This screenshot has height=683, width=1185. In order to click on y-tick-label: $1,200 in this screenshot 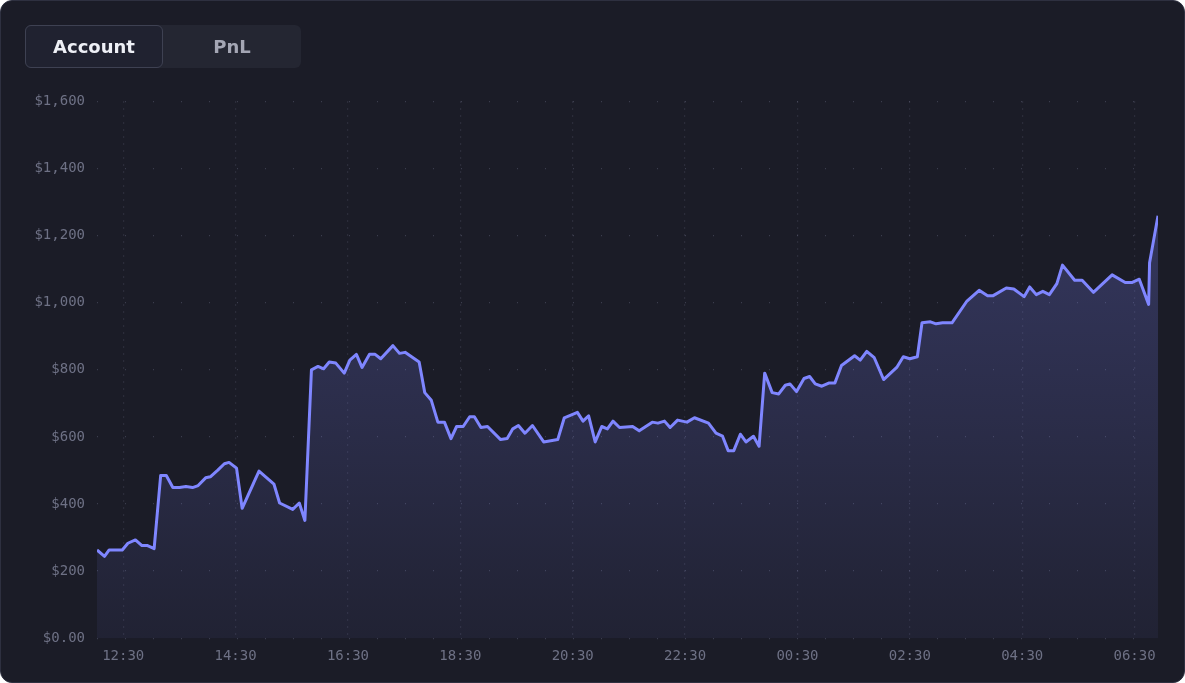, I will do `click(59, 234)`.